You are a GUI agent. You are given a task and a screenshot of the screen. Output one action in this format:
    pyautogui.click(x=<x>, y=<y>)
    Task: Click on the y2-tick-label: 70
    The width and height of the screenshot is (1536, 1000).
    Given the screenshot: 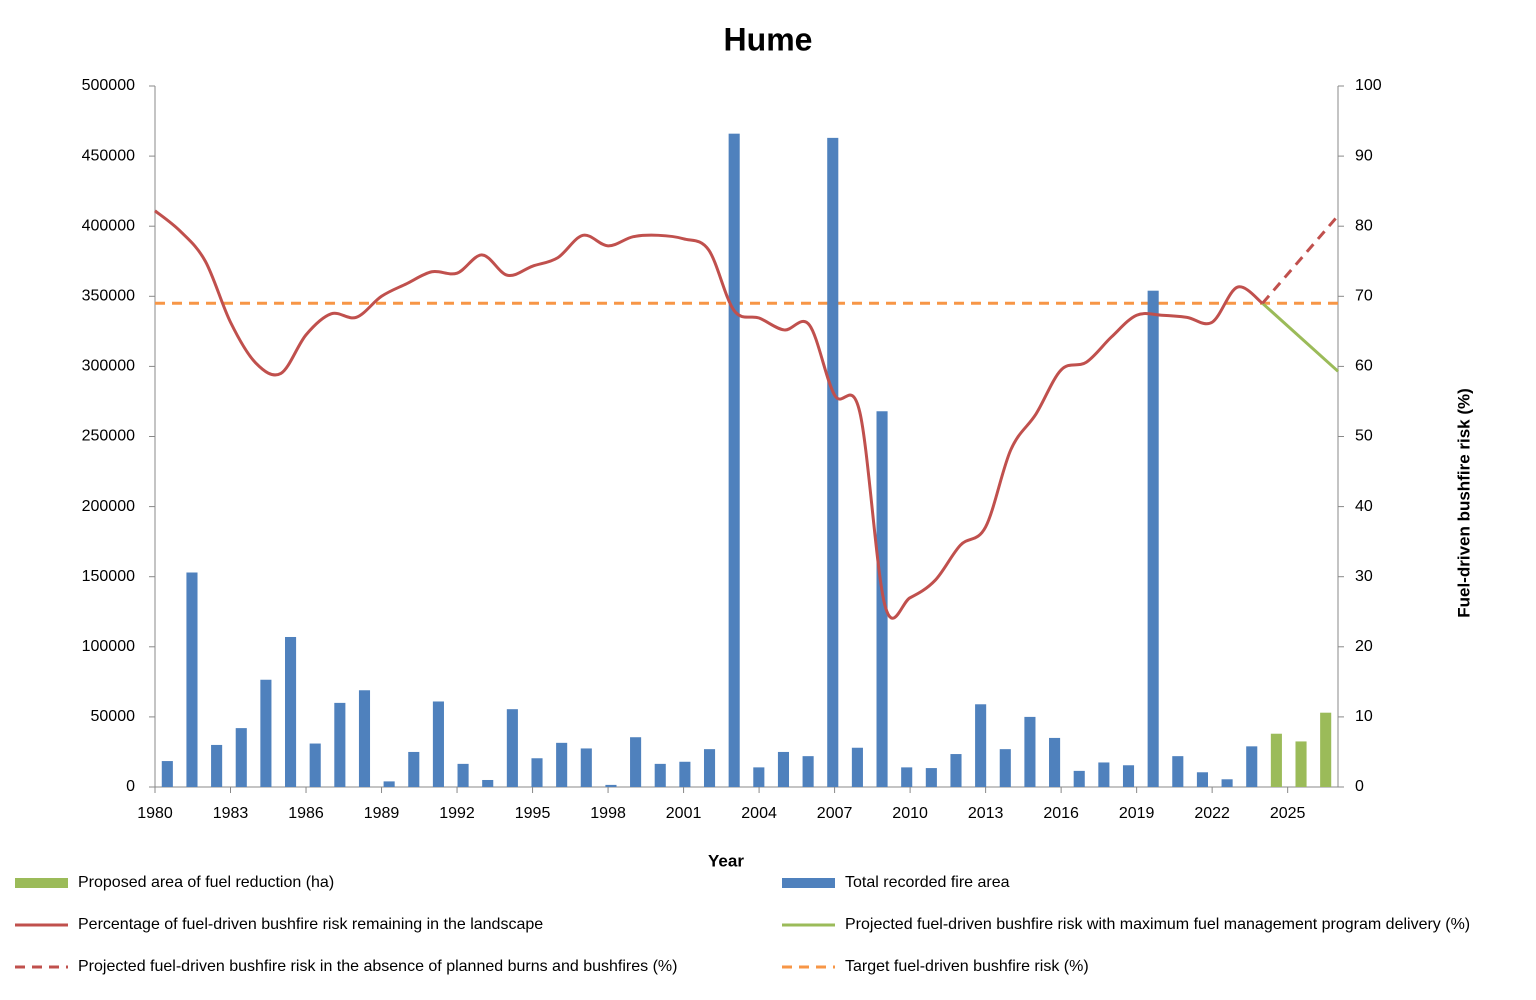 What is the action you would take?
    pyautogui.click(x=1364, y=296)
    